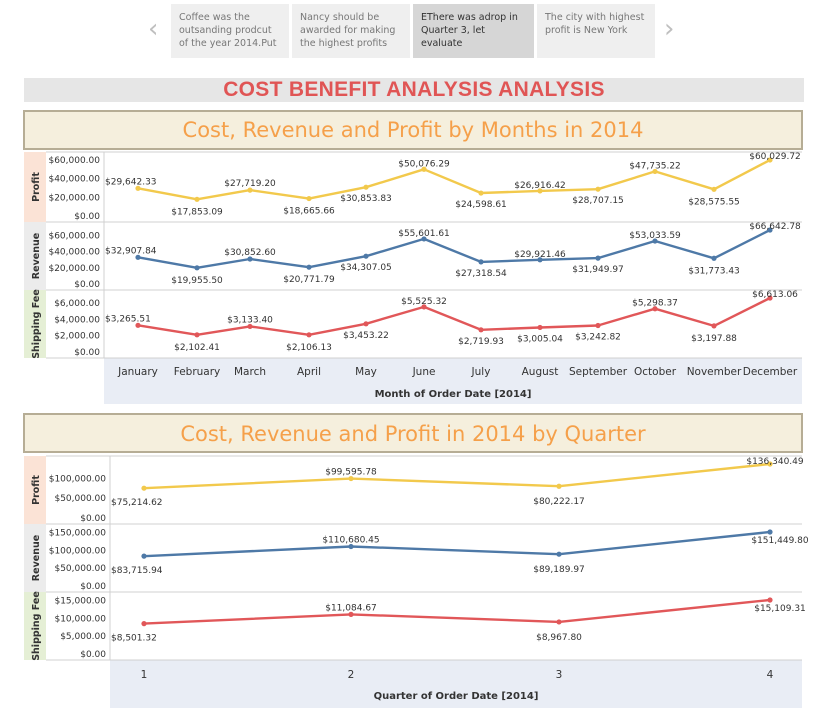  Describe the element at coordinates (250, 320) in the screenshot. I see `monthly-shipping-fee-data-label: $3,133.40` at that location.